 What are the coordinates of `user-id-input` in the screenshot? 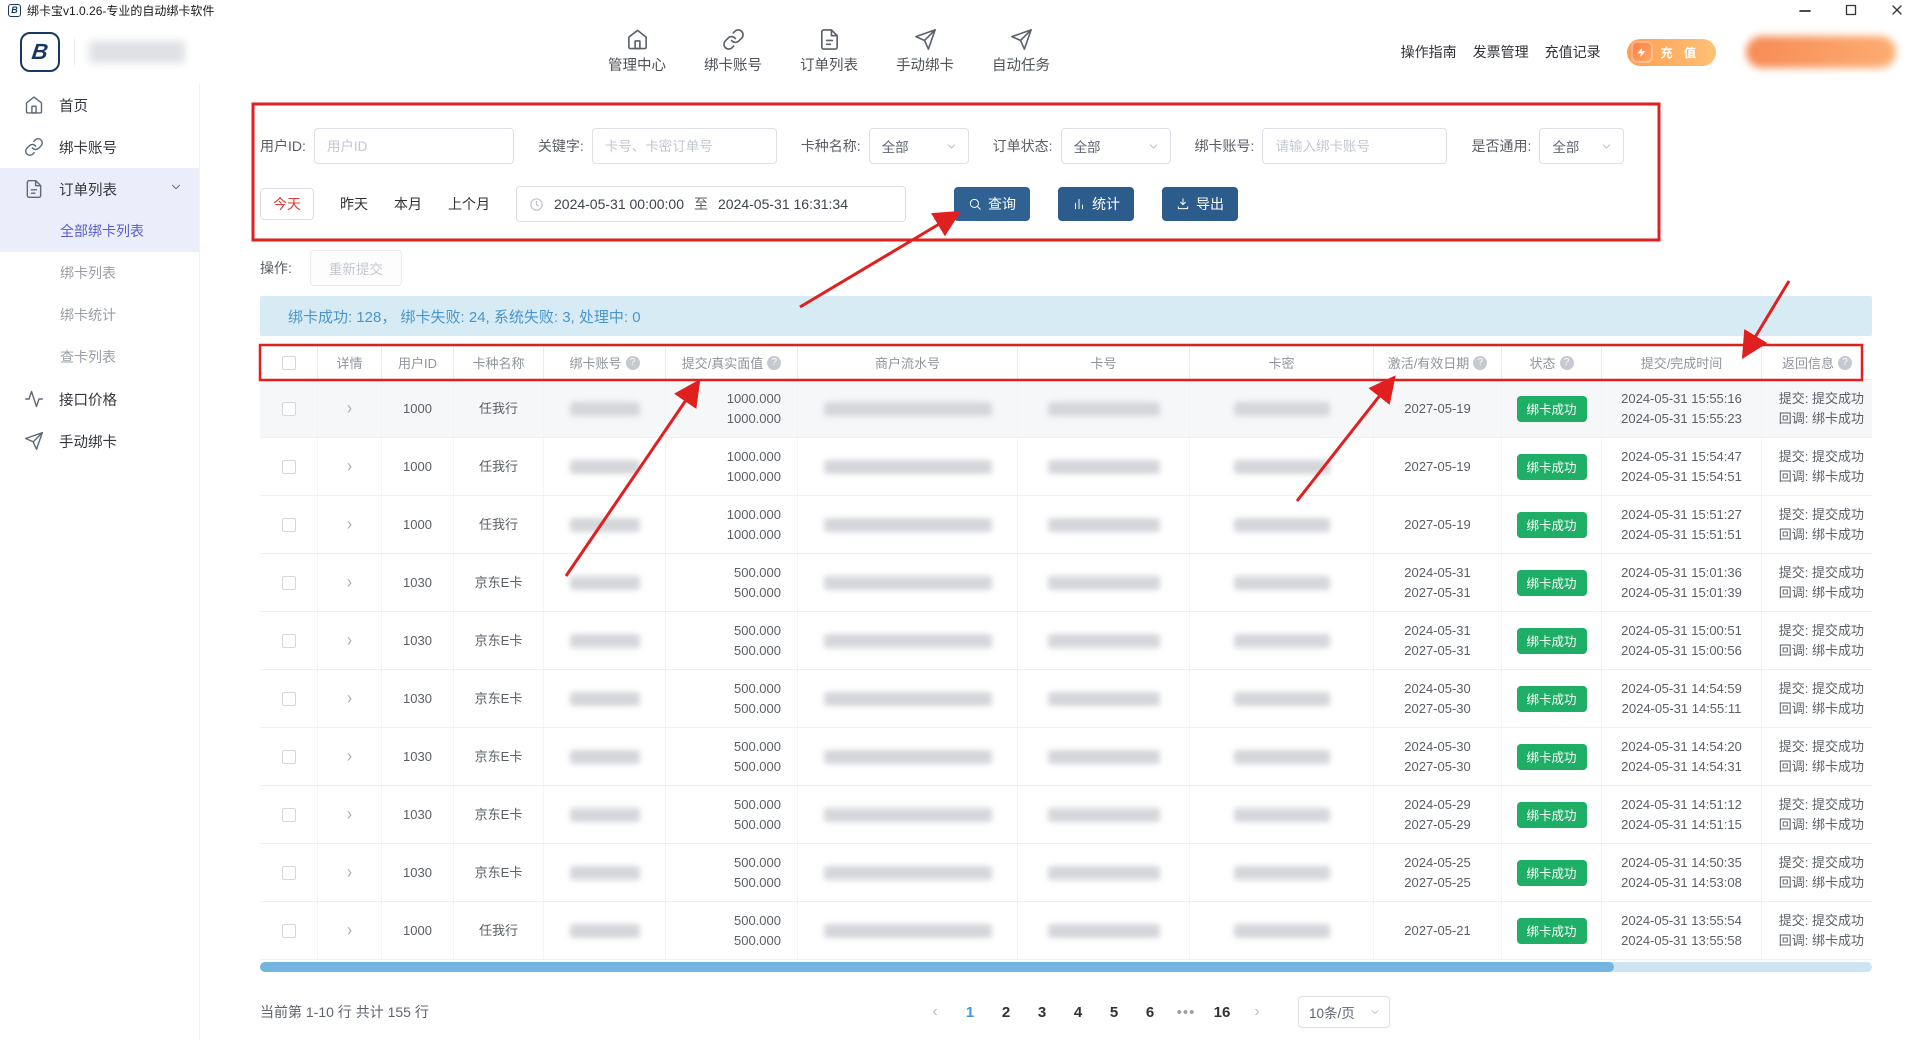 It's located at (413, 146).